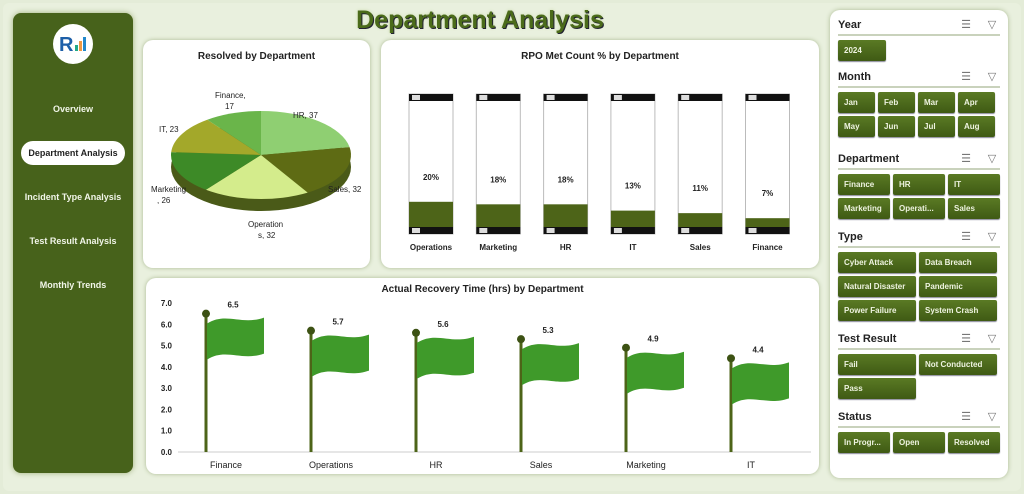  What do you see at coordinates (974, 442) in the screenshot?
I see `slicer-item: Resolved` at bounding box center [974, 442].